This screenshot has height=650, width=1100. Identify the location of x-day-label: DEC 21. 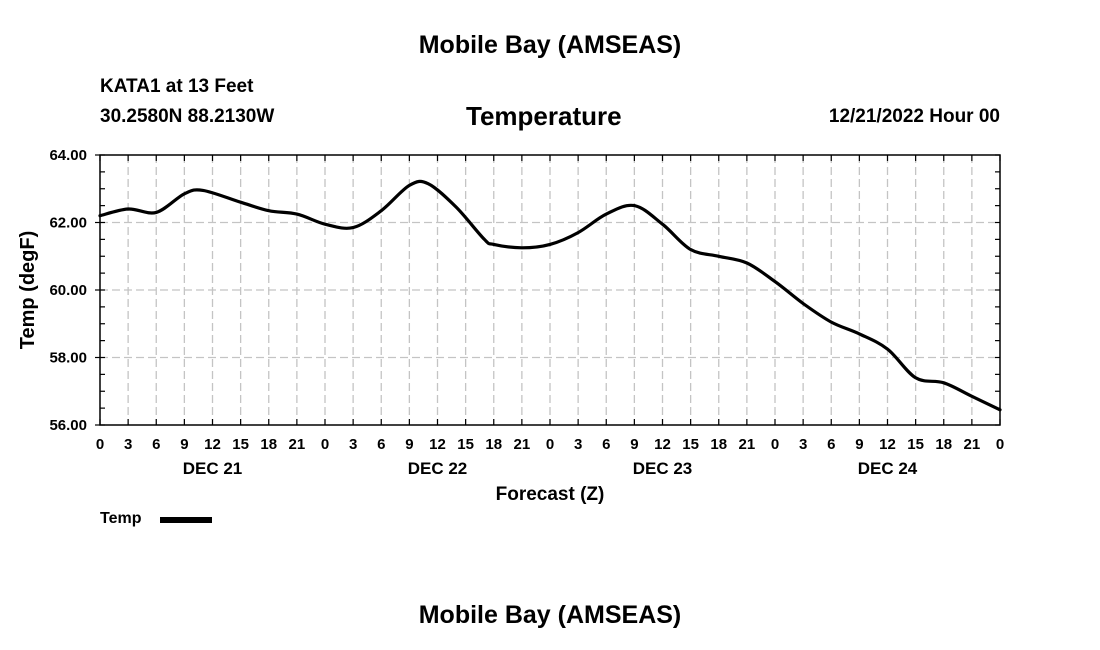
(213, 468).